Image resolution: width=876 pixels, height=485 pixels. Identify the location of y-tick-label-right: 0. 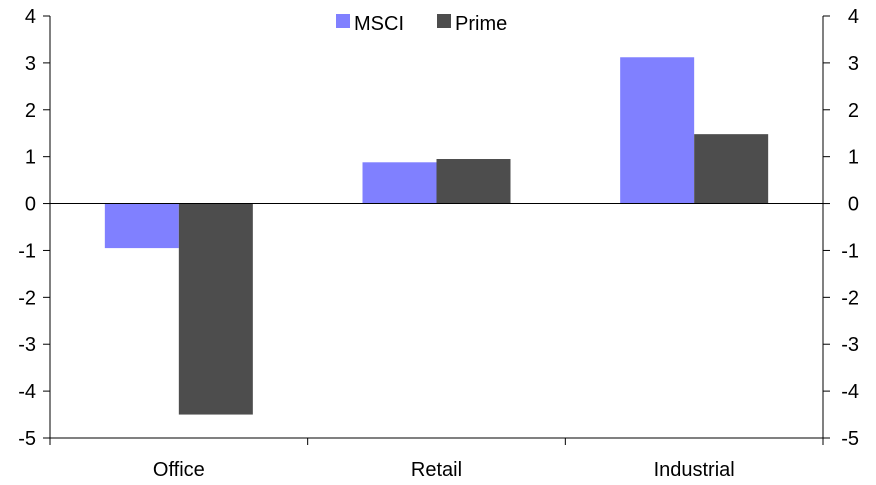
(853, 205).